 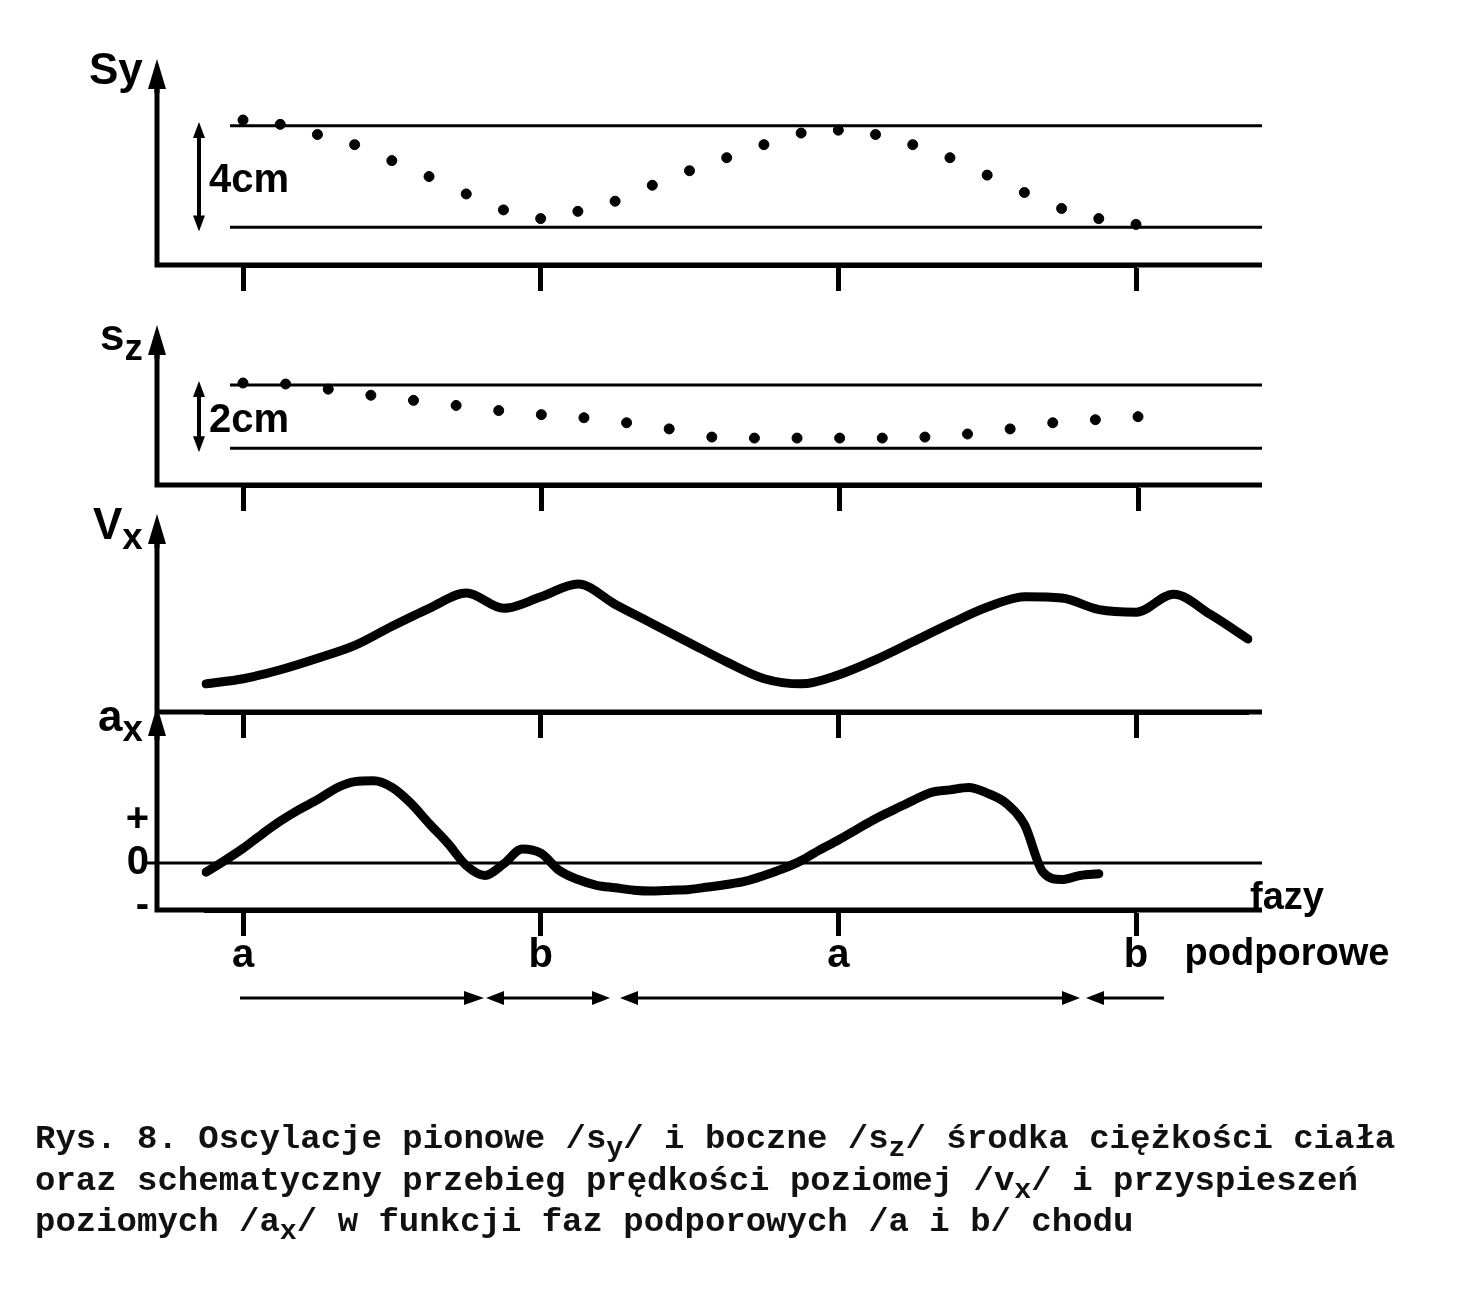 I want to click on text: 0, so click(x=137, y=860).